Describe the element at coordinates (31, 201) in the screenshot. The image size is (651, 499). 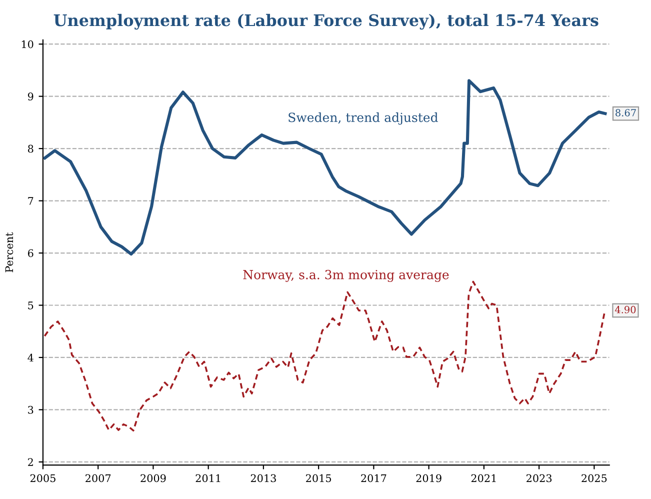
I see `y-tick-label: 7` at that location.